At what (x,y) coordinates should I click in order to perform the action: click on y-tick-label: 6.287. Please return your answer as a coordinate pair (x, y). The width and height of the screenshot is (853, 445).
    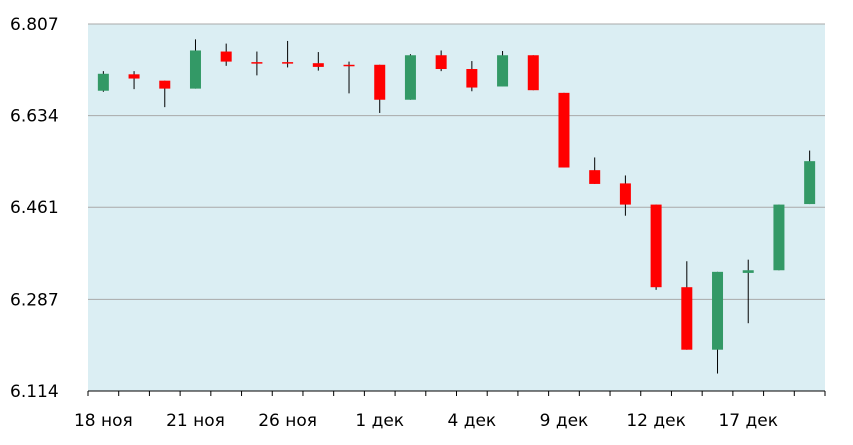
    Looking at the image, I should click on (34, 300).